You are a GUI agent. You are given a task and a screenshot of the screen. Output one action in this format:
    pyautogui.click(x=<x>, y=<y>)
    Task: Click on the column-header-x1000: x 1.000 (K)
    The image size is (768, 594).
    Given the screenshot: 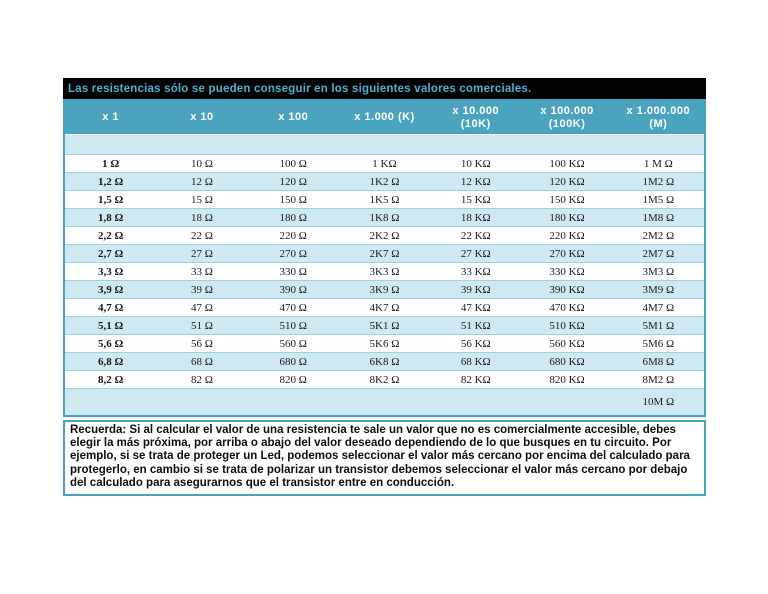 What is the action you would take?
    pyautogui.click(x=384, y=118)
    